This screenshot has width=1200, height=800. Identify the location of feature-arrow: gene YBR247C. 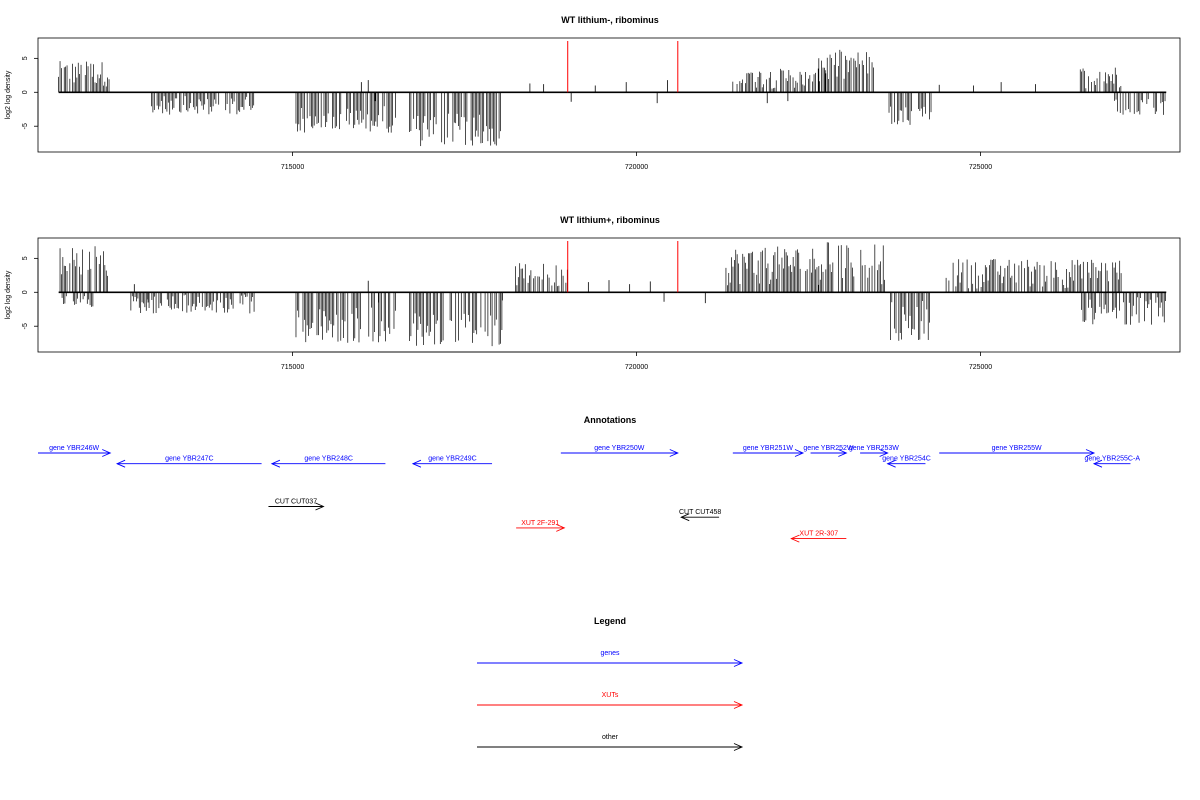
(188, 462).